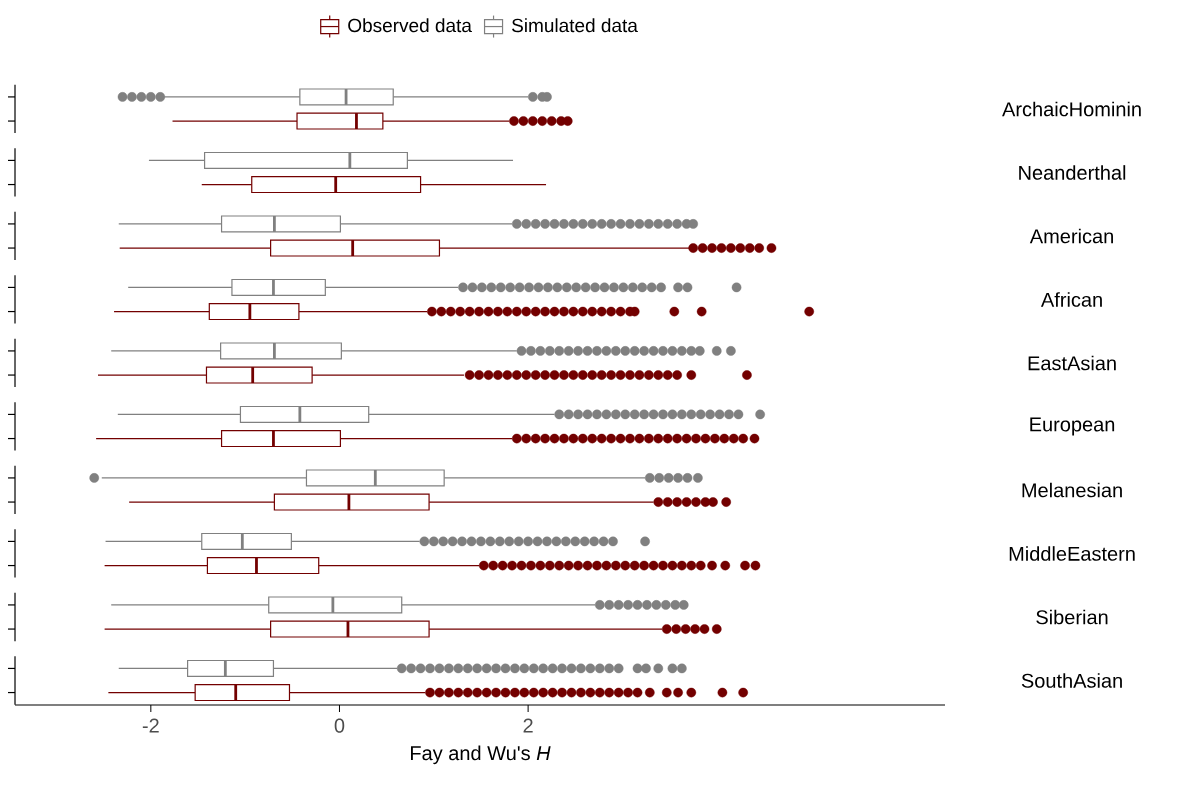 This screenshot has height=788, width=1185. Describe the element at coordinates (1072, 617) in the screenshot. I see `y-tick-label: Siberian` at that location.